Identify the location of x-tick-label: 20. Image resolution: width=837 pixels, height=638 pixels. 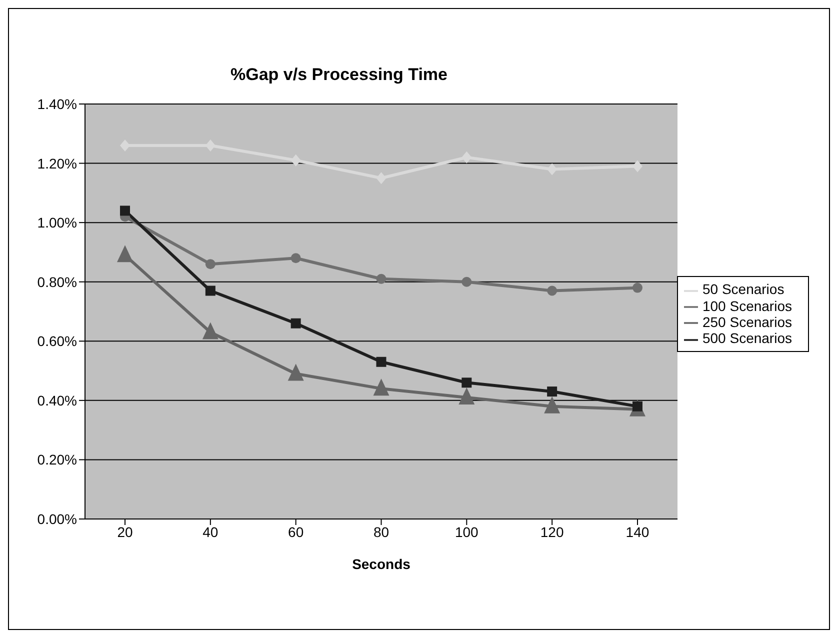
(125, 532).